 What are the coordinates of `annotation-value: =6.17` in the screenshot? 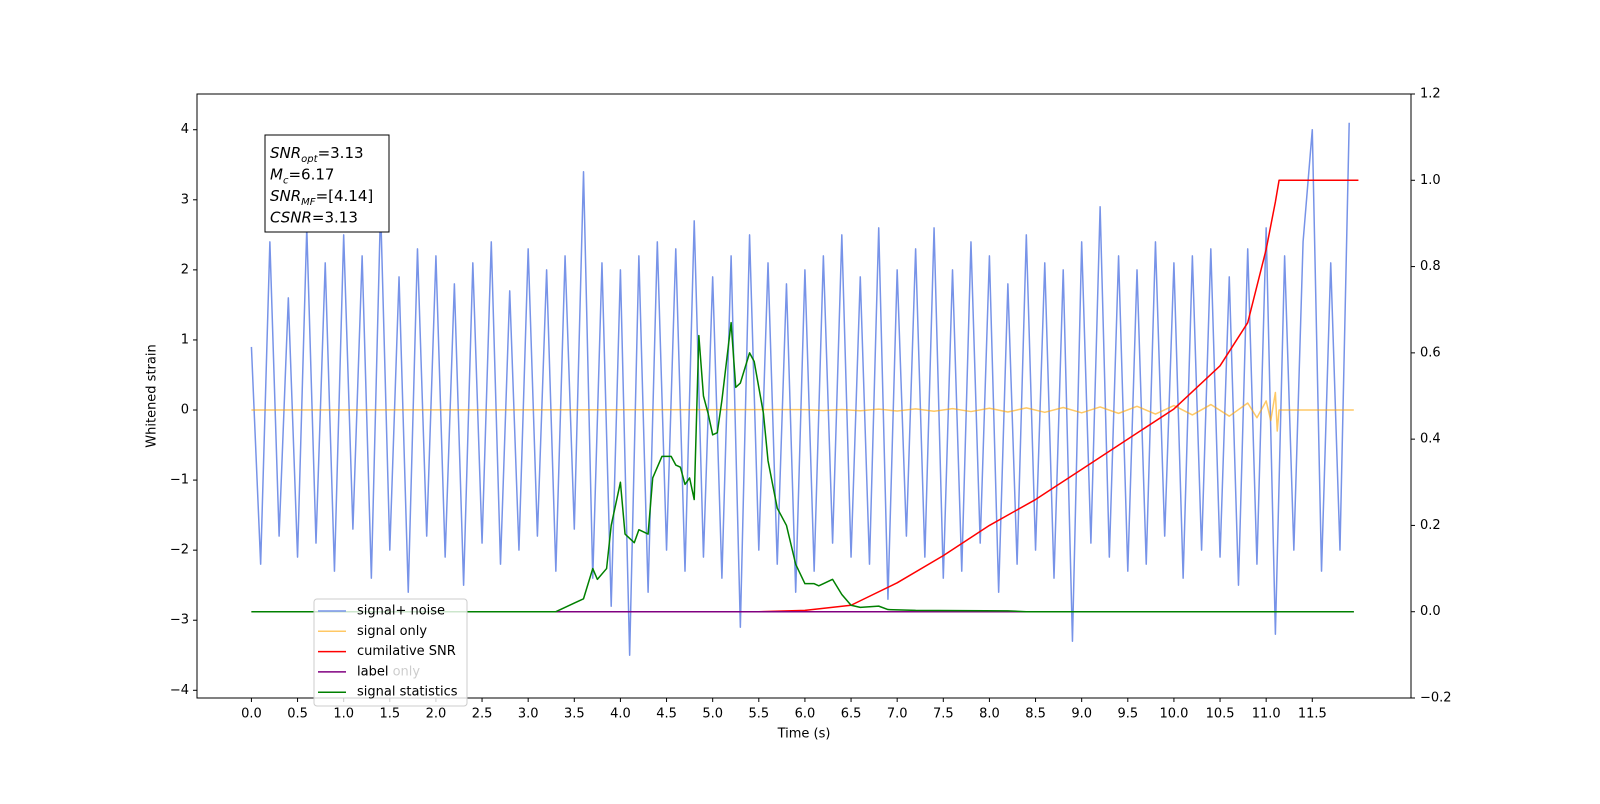 It's located at (311, 174).